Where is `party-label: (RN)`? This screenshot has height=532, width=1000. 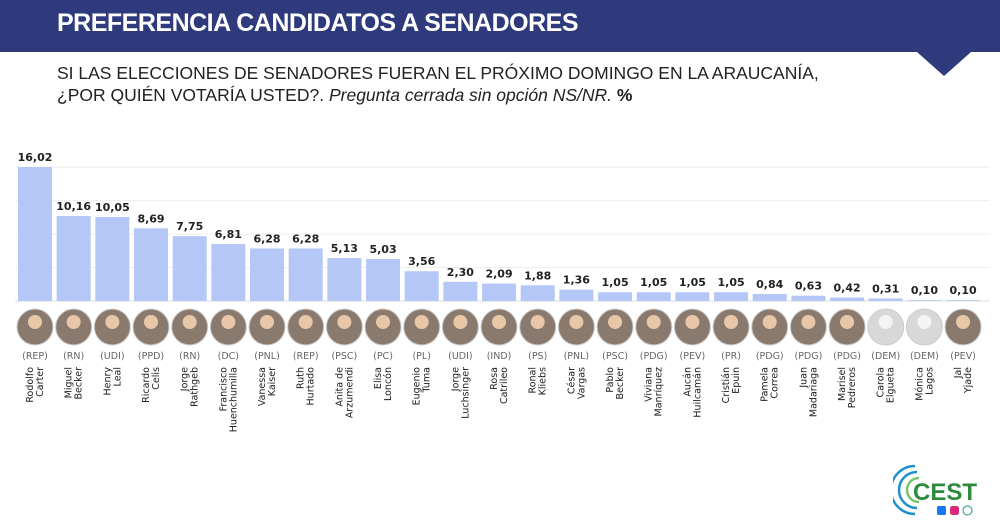
party-label: (RN) is located at coordinates (189, 356).